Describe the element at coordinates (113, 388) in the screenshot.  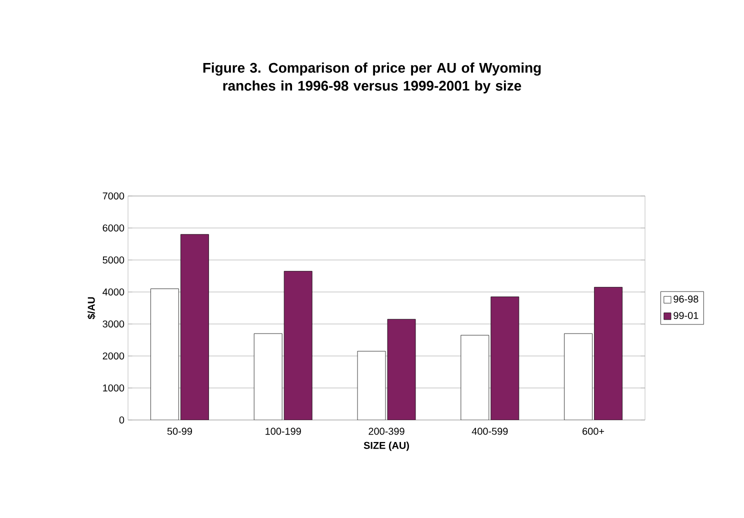
I see `y-tick-label: 1000` at that location.